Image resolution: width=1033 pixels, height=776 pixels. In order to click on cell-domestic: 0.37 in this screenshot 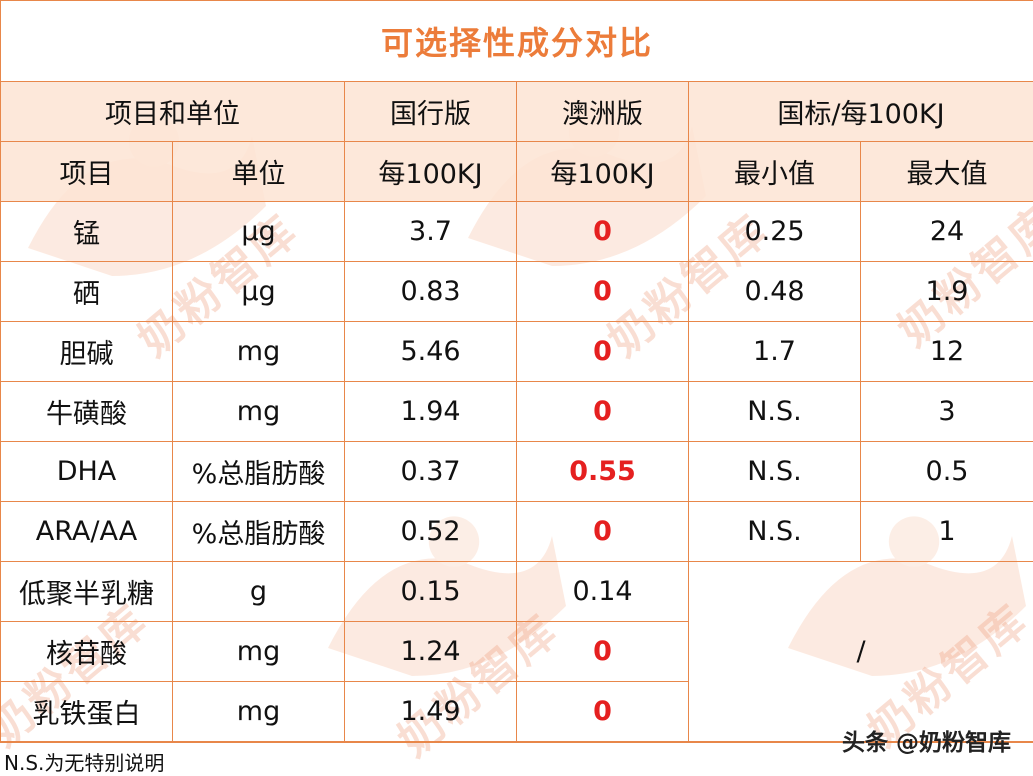, I will do `click(431, 472)`.